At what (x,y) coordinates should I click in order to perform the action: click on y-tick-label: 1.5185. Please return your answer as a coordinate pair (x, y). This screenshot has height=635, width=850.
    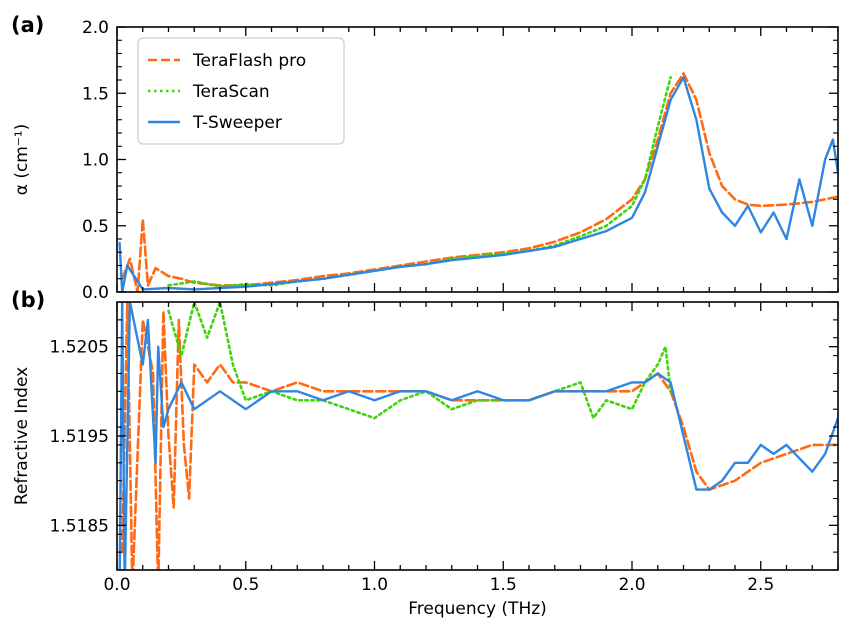
    Looking at the image, I should click on (79, 526).